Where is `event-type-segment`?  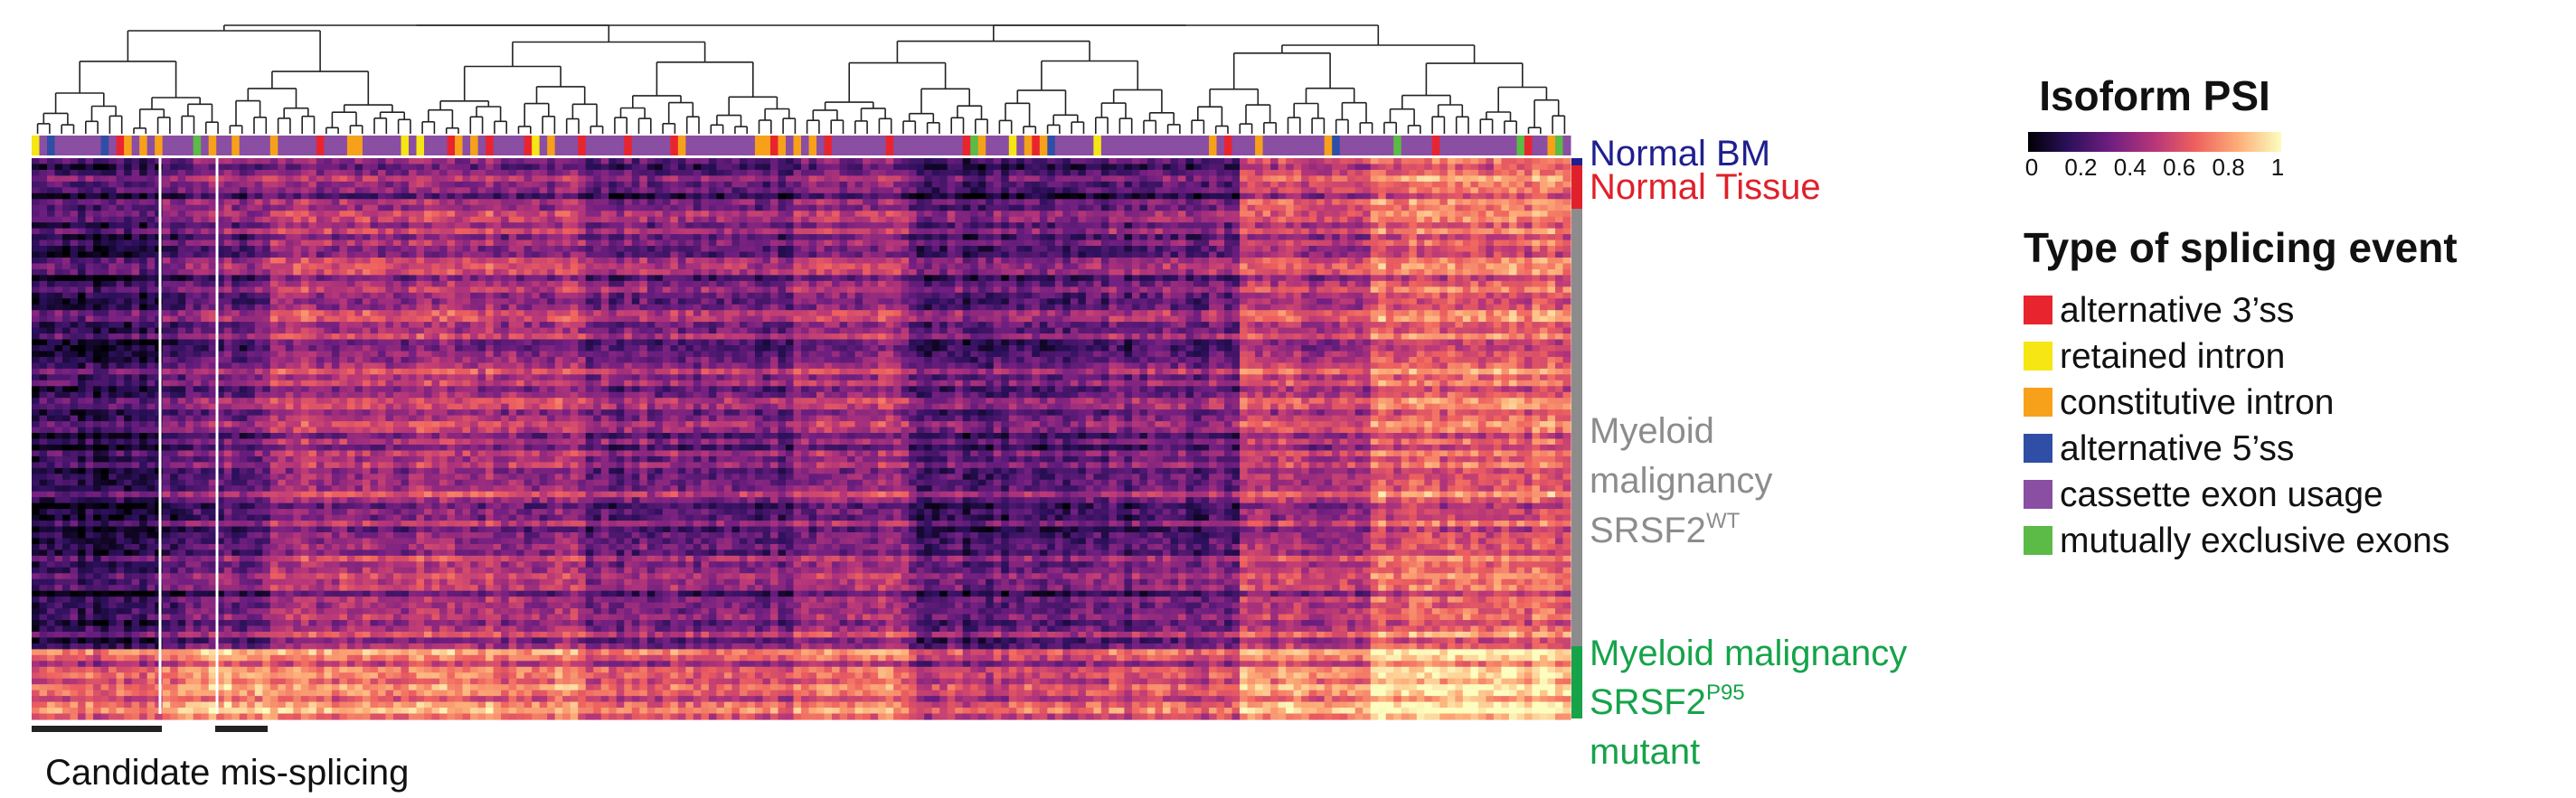
event-type-segment is located at coordinates (1443, 145).